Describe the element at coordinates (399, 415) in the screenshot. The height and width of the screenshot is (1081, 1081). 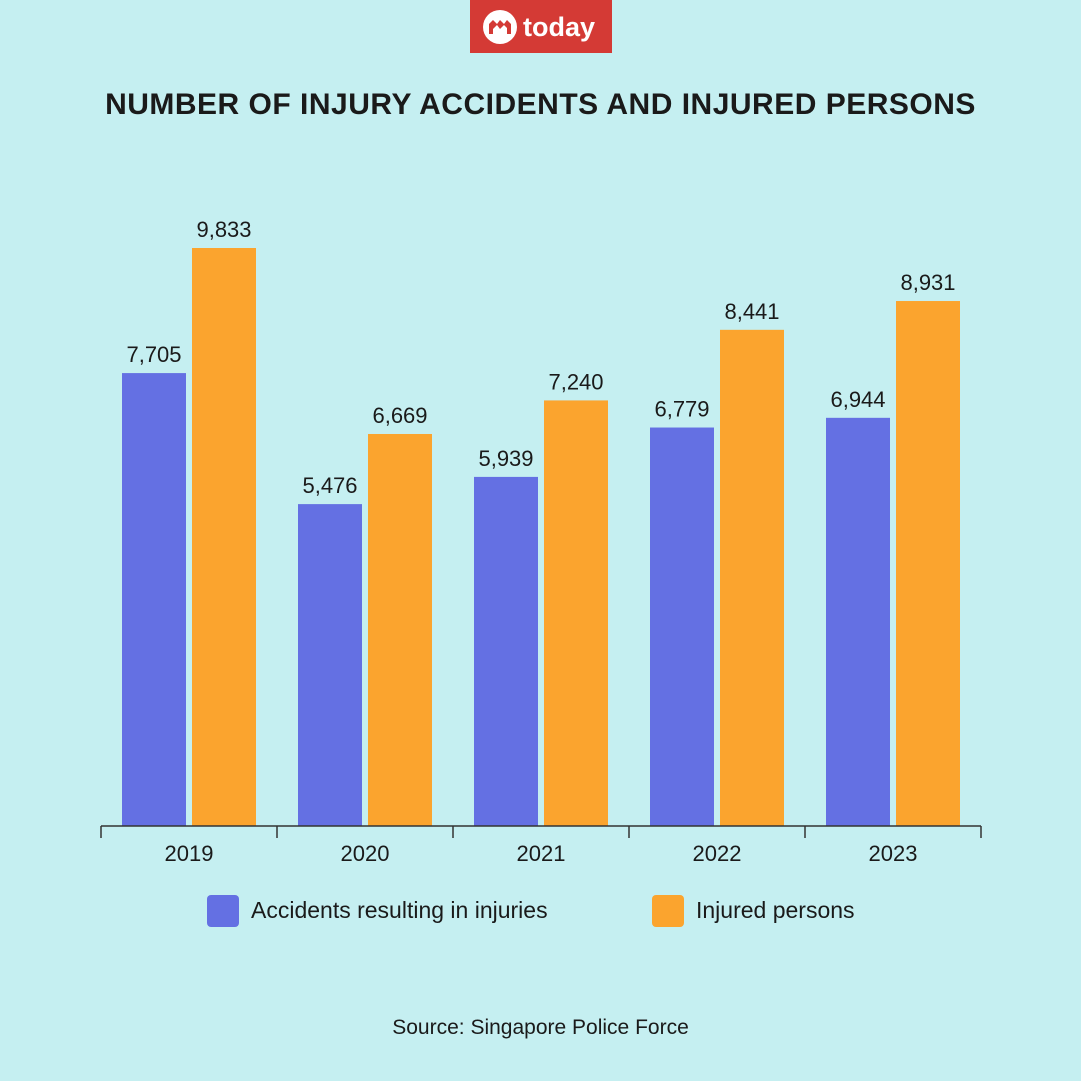
I see `value-label-injured-2020: 6,669` at that location.